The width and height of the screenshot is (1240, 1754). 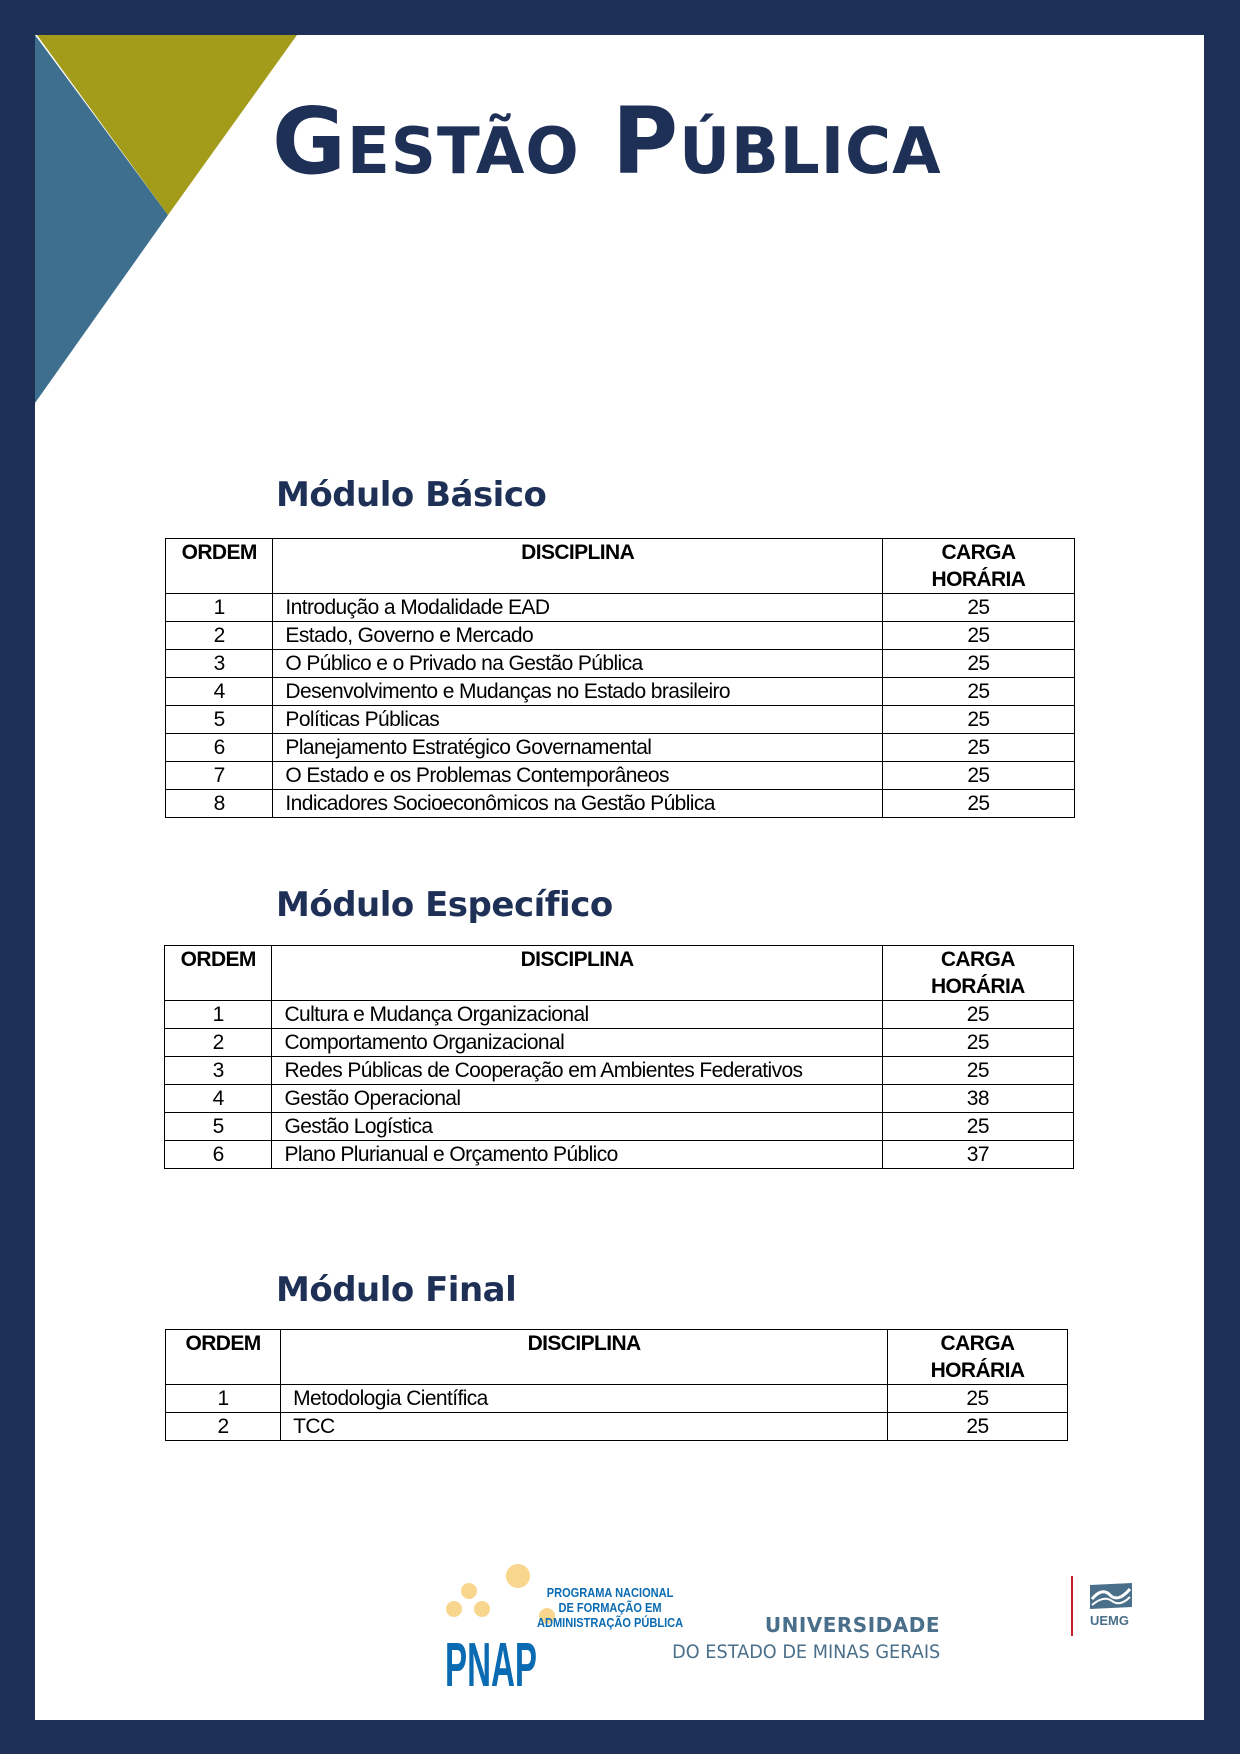 I want to click on module-heading-basic: Módulo Básico, so click(x=411, y=495).